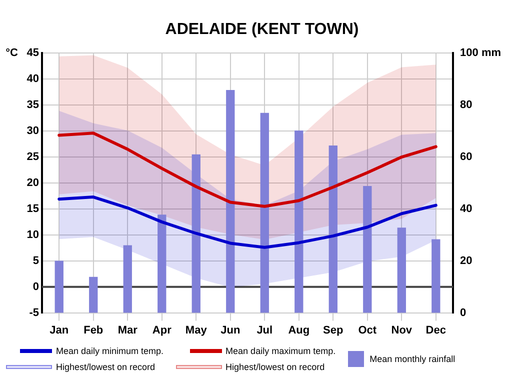 The width and height of the screenshot is (512, 384). I want to click on x-tick-label: May, so click(196, 330).